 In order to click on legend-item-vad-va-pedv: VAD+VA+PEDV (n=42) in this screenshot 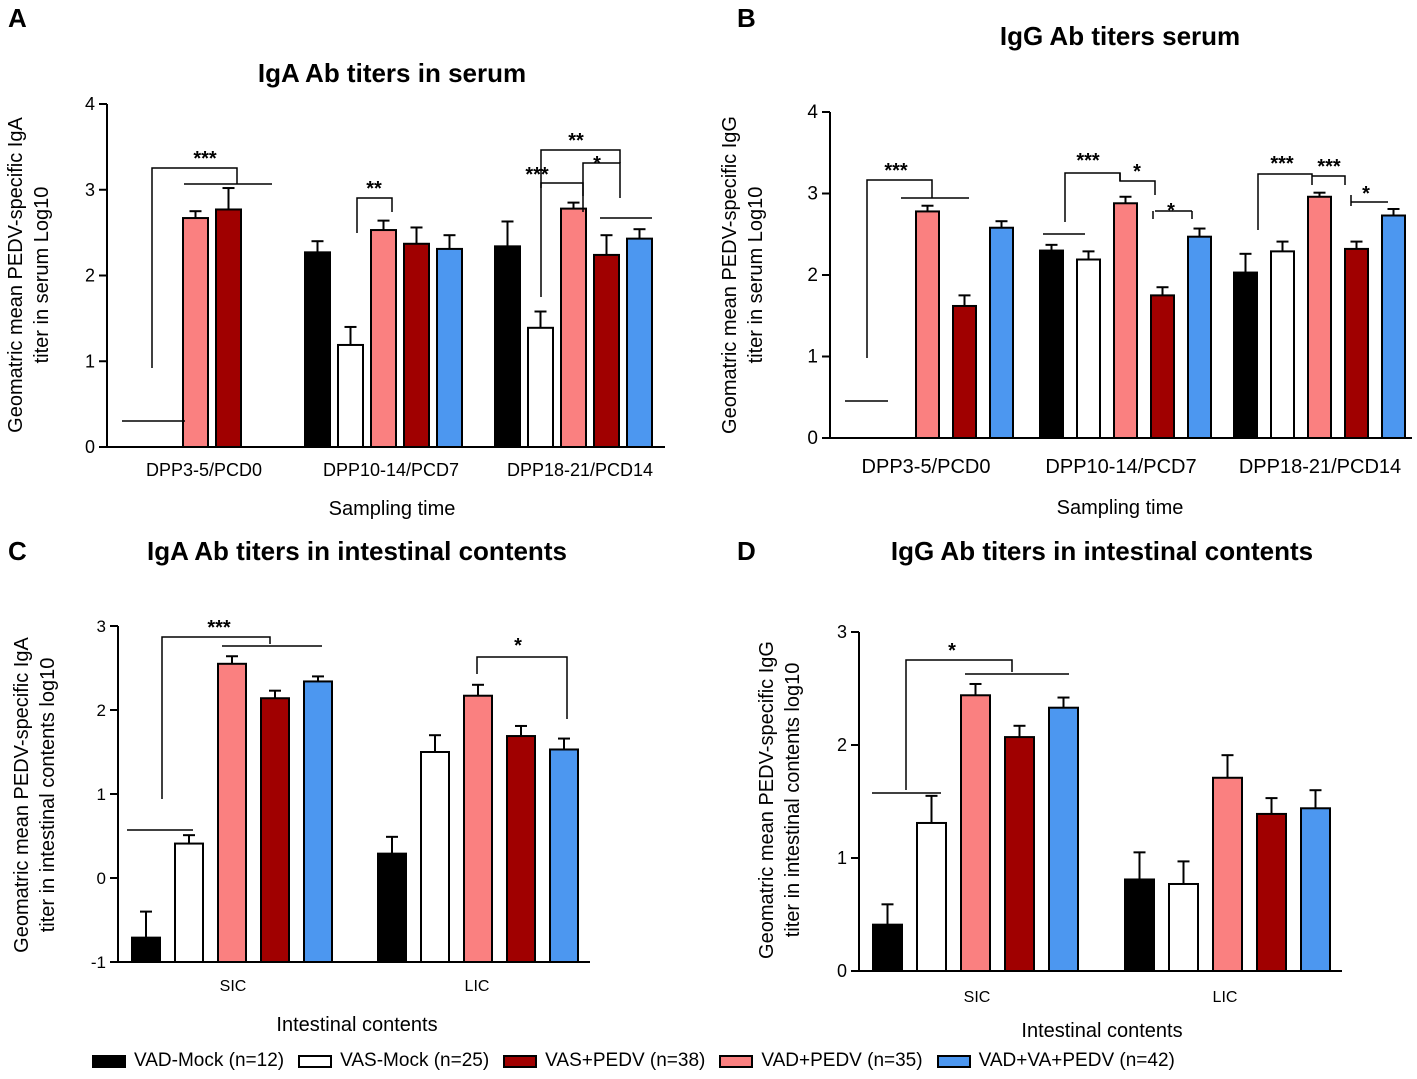, I will do `click(1055, 1061)`.